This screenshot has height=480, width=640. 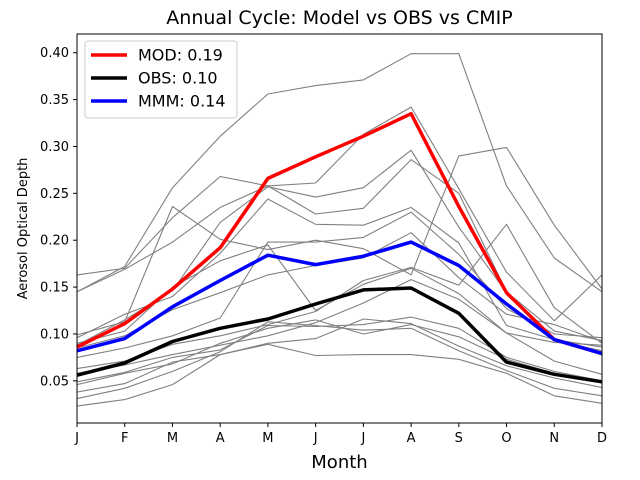 What do you see at coordinates (182, 101) in the screenshot?
I see `legend-mmm-label: MMM: 0.14` at bounding box center [182, 101].